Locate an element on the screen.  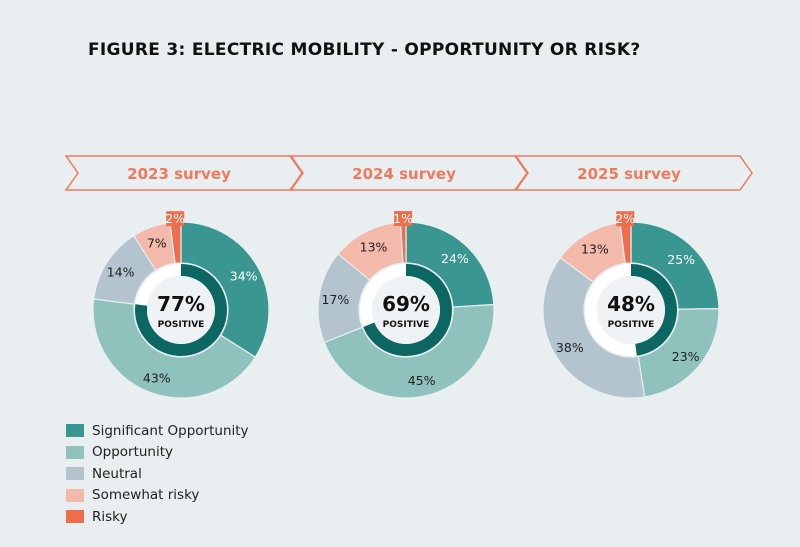
legend-item: Risky is located at coordinates (157, 517).